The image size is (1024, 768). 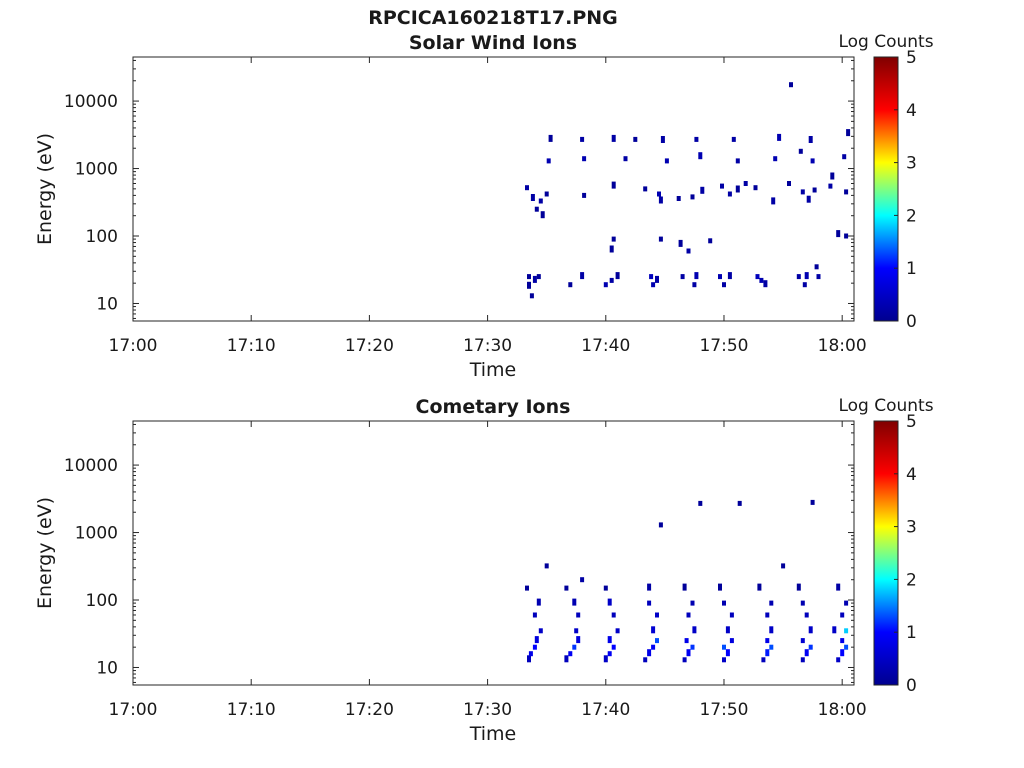 What do you see at coordinates (605, 346) in the screenshot?
I see `x-tick-label: 17:40` at bounding box center [605, 346].